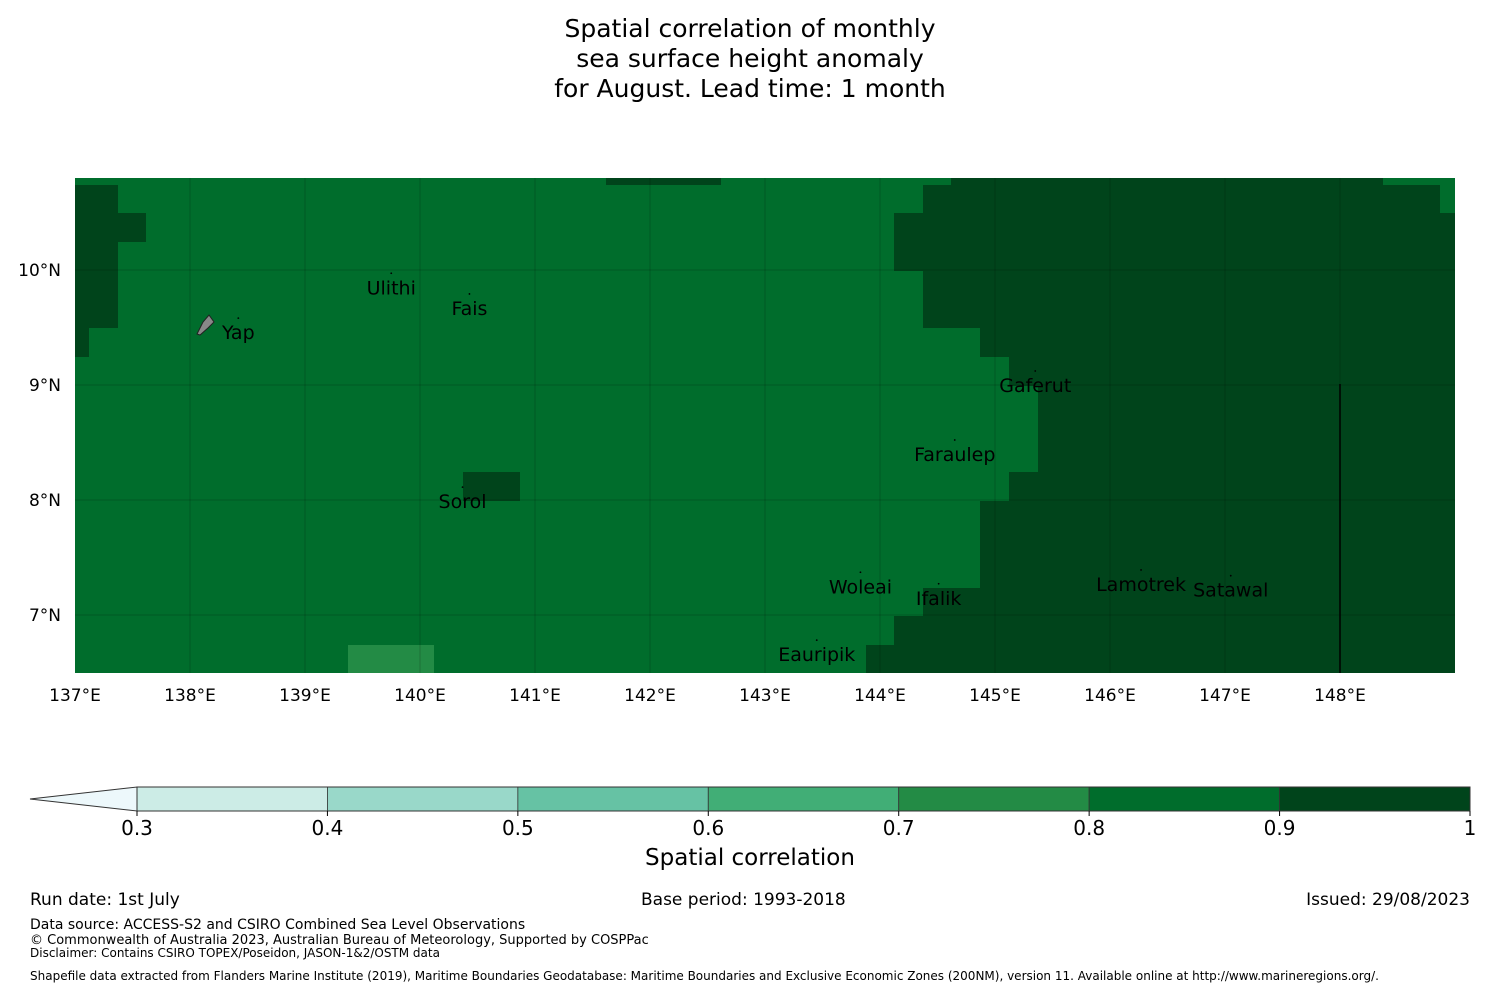 This screenshot has height=990, width=1500. Describe the element at coordinates (816, 655) in the screenshot. I see `place-label: Eauripik` at that location.